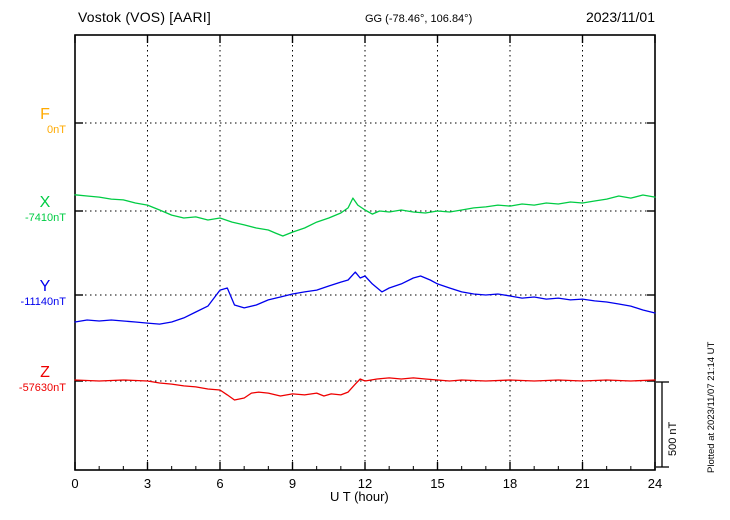 Image resolution: width=730 pixels, height=520 pixels. I want to click on plot-date: 2023/11/01, so click(620, 17).